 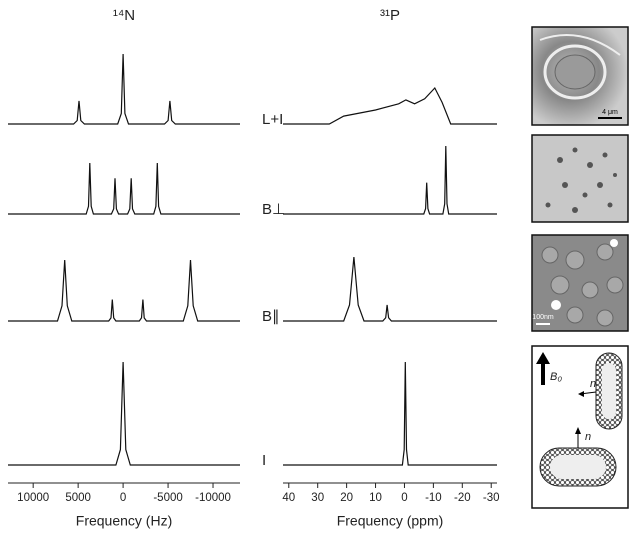 What do you see at coordinates (33, 498) in the screenshot?
I see `x-tick-label: 10000` at bounding box center [33, 498].